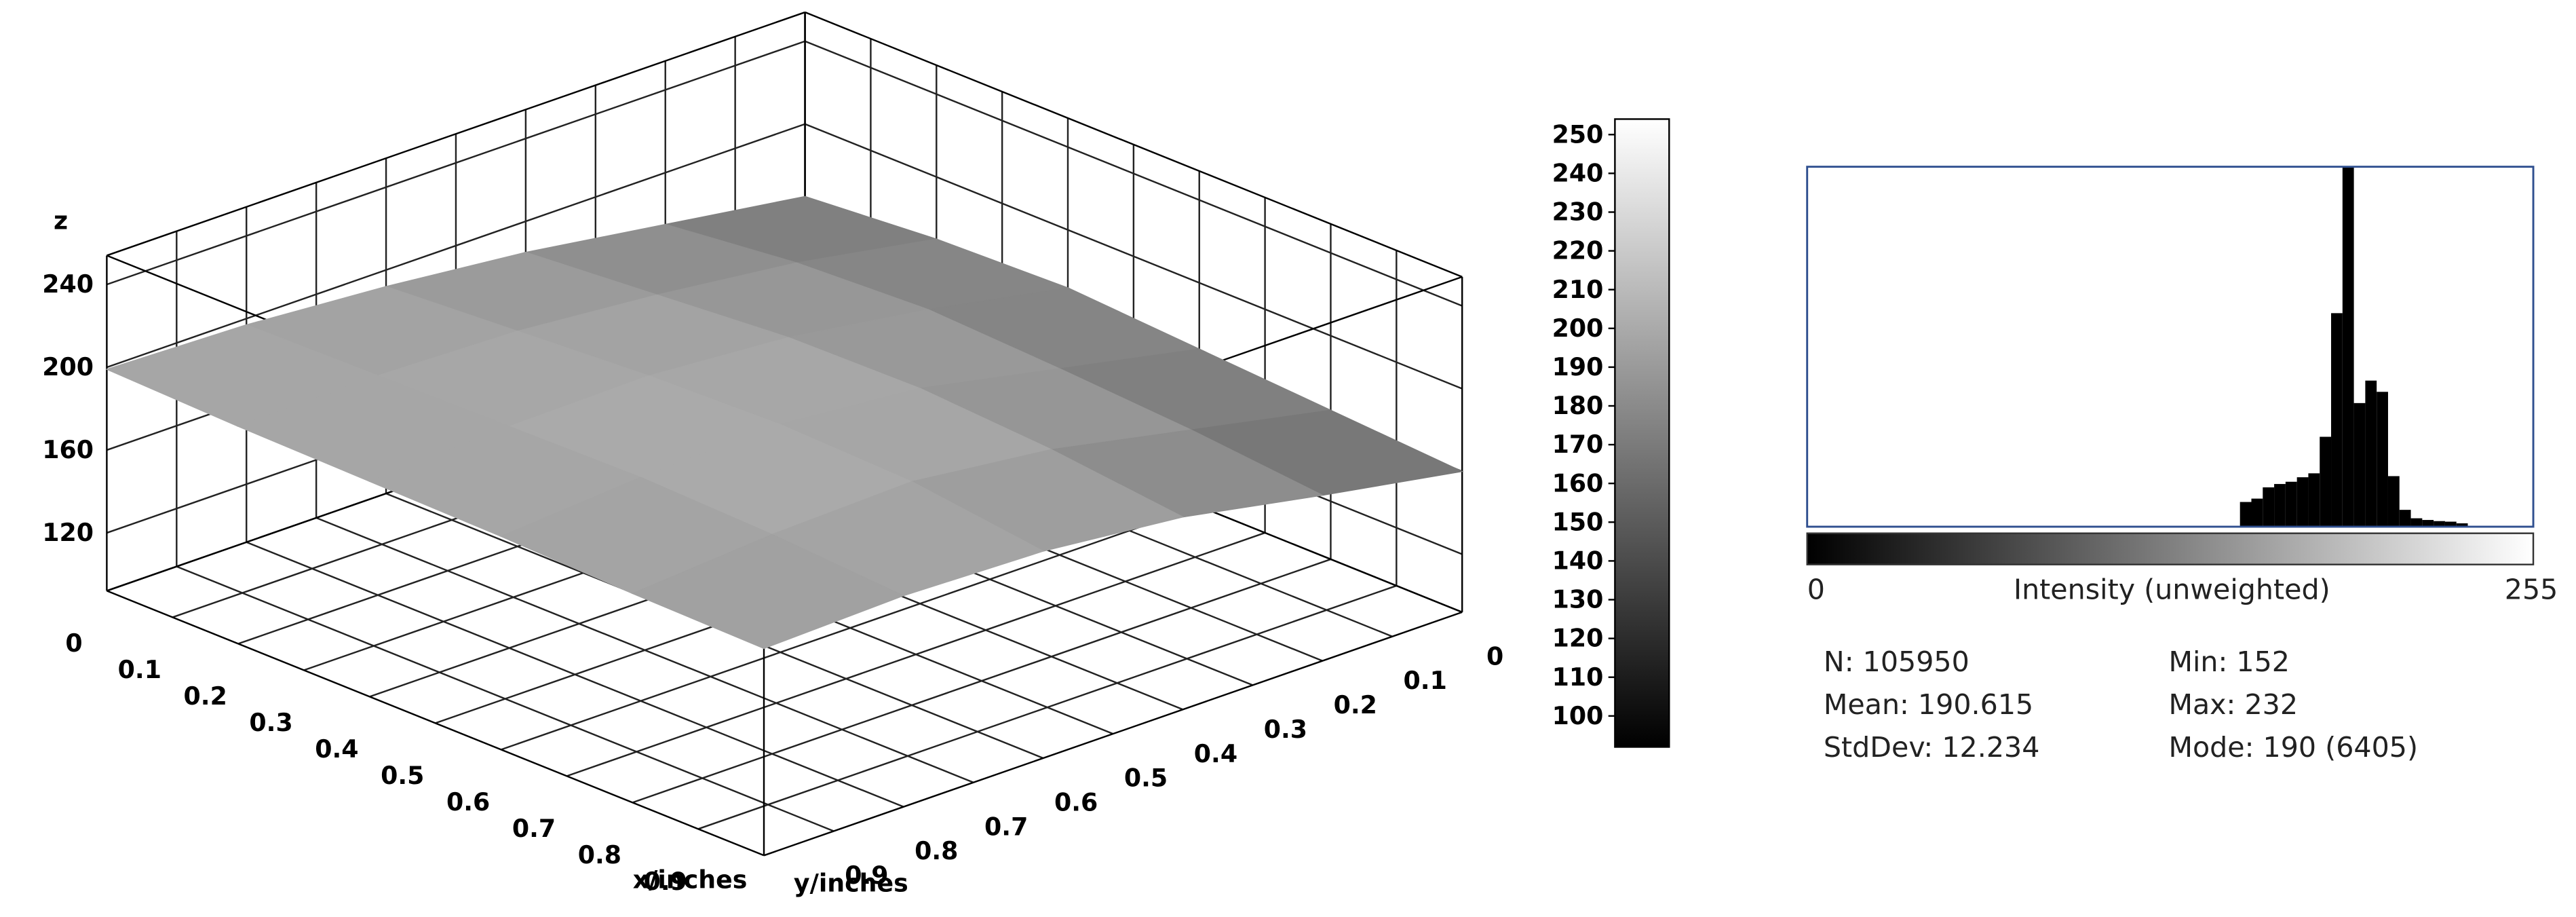 This screenshot has width=2576, height=917. Describe the element at coordinates (2170, 347) in the screenshot. I see `histogram-frame` at that location.